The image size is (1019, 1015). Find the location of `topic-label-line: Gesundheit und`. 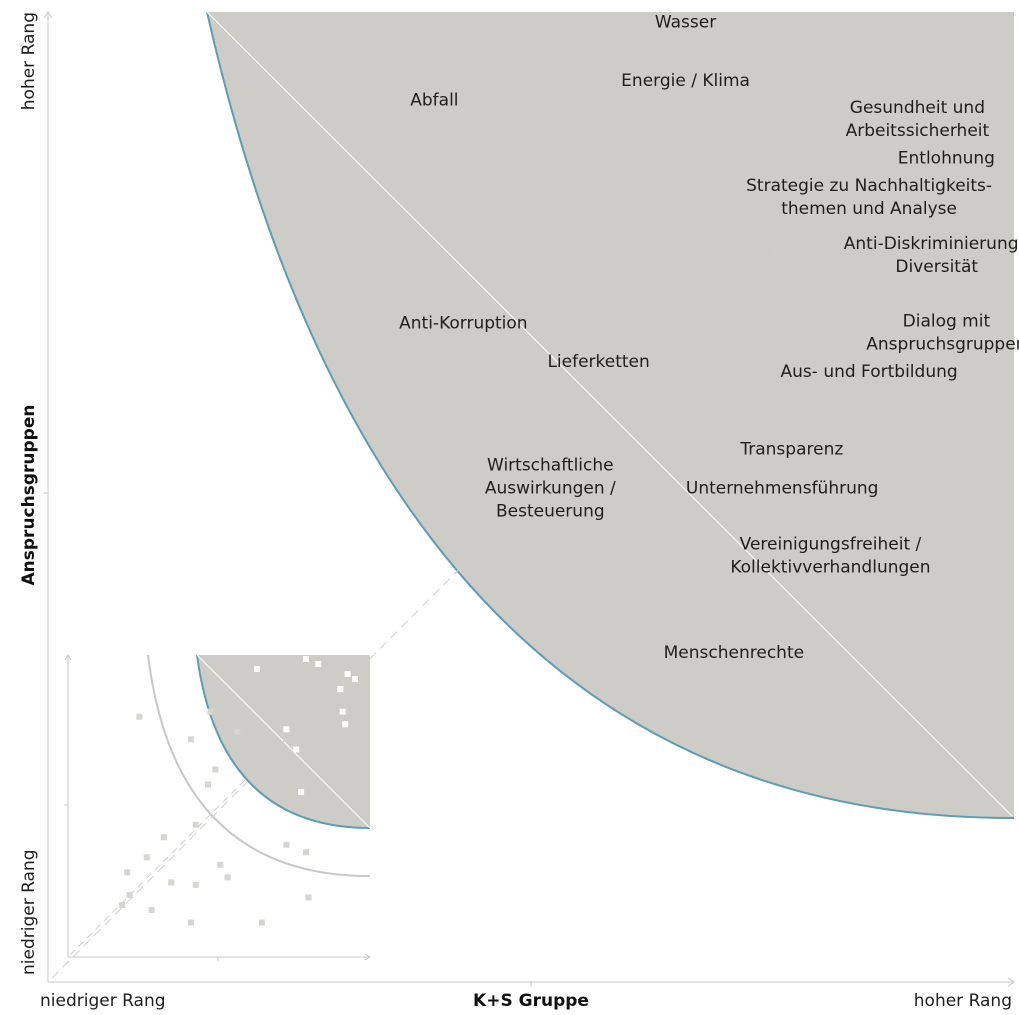

topic-label-line: Gesundheit und is located at coordinates (917, 108).